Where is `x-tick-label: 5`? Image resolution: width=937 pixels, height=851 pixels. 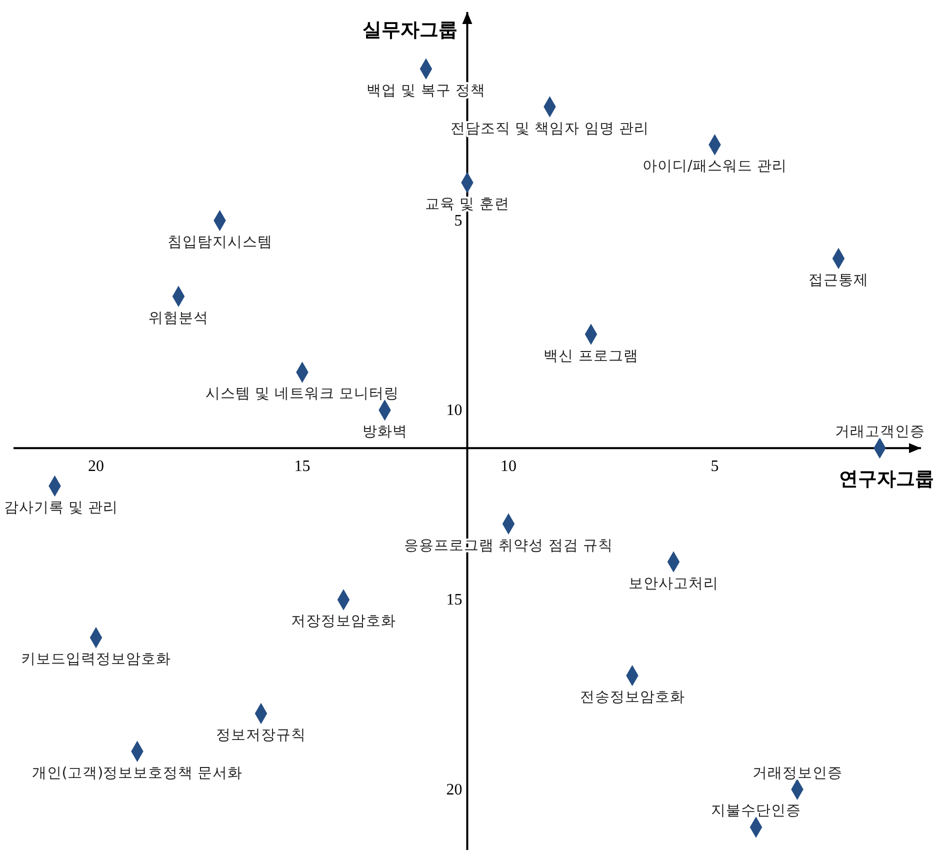
x-tick-label: 5 is located at coordinates (714, 467).